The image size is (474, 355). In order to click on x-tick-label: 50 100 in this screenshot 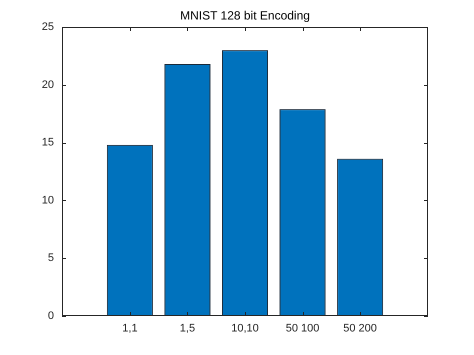, I will do `click(303, 328)`.